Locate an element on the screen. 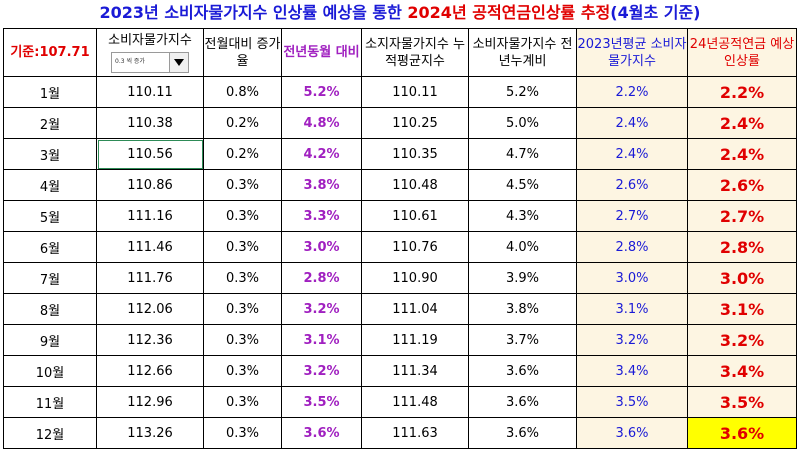 Image resolution: width=800 pixels, height=457 pixels. cell-cumavg: 110.76 is located at coordinates (415, 247).